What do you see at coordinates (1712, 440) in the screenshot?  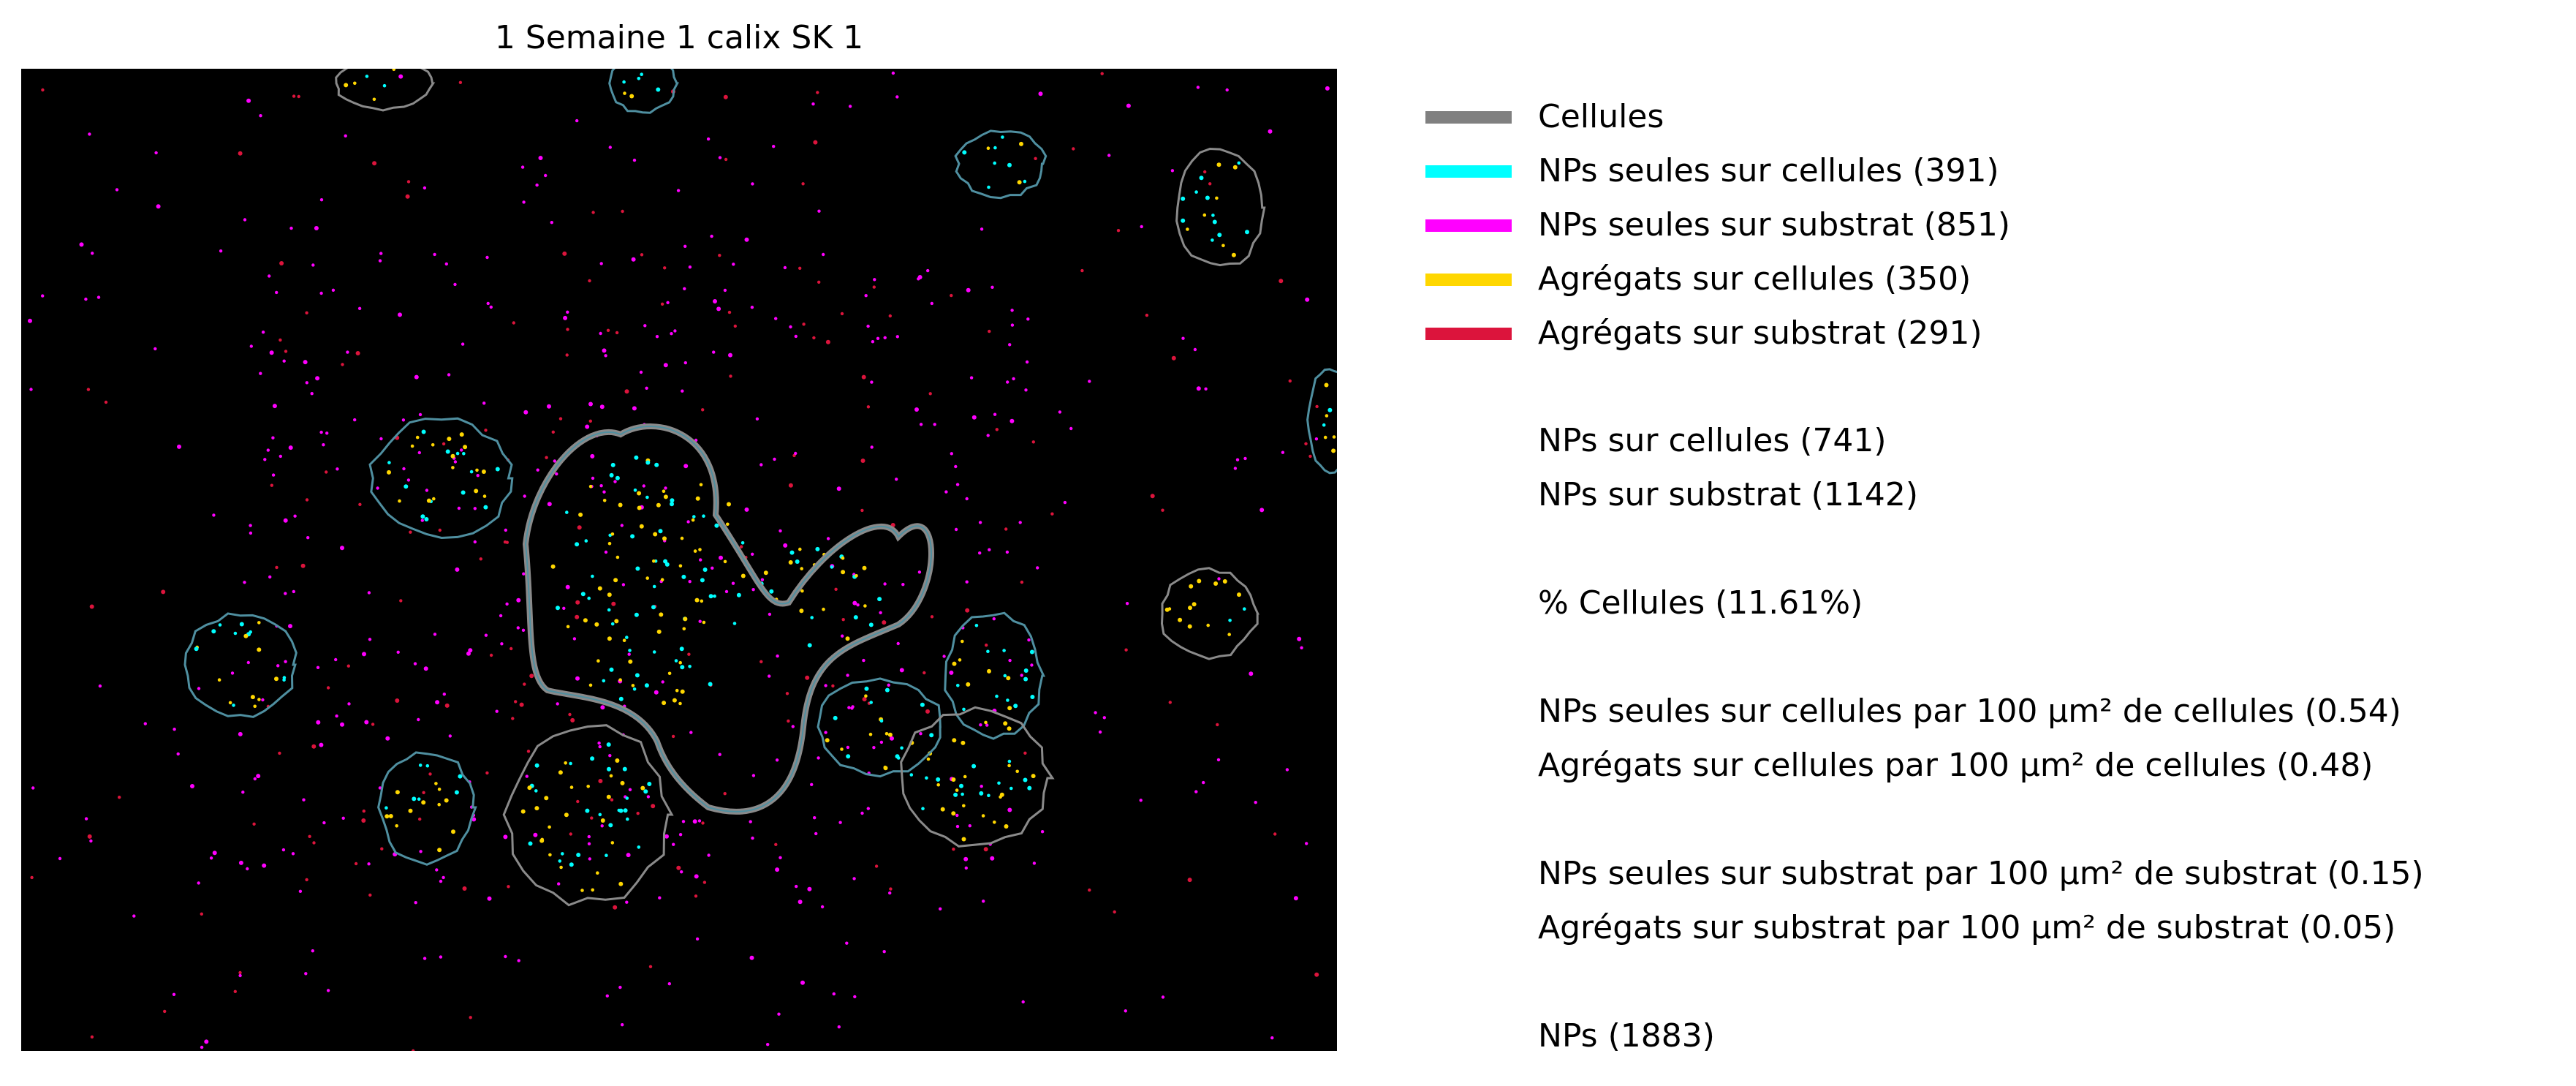 I see `stat-nps-sur-cellules: NPs sur cellules (741)` at bounding box center [1712, 440].